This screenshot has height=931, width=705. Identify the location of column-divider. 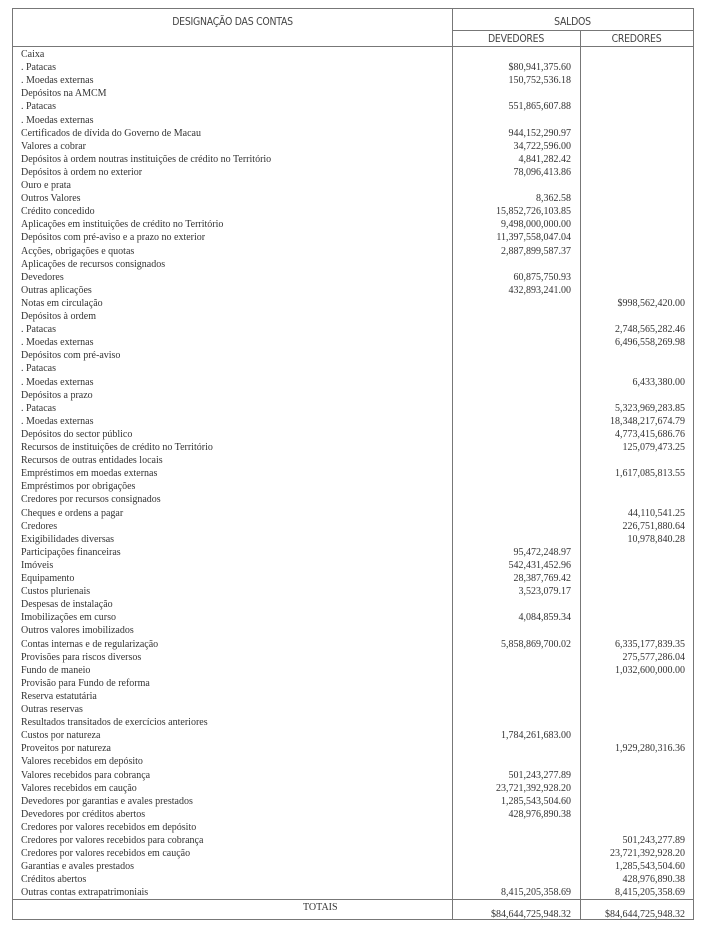
(452, 464).